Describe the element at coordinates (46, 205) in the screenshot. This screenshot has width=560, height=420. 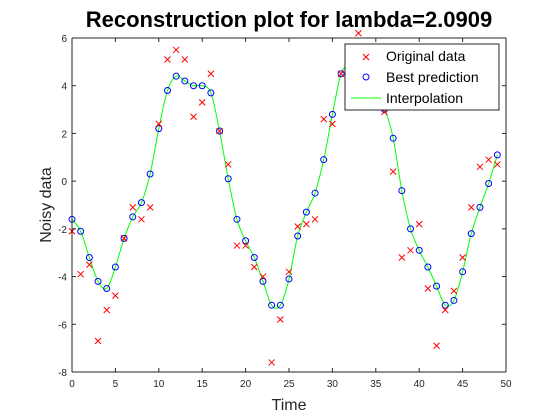
I see `y-axis-label: Noisy data` at that location.